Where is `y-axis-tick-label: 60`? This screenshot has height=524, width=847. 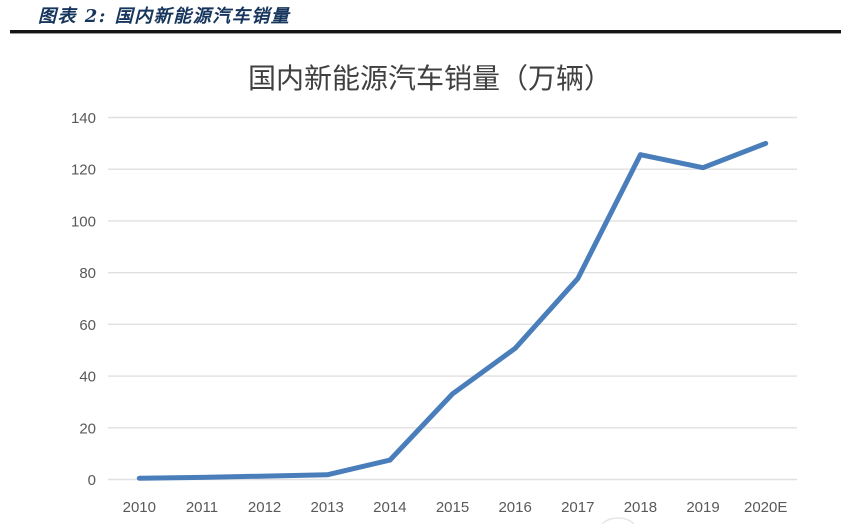 y-axis-tick-label: 60 is located at coordinates (87, 325).